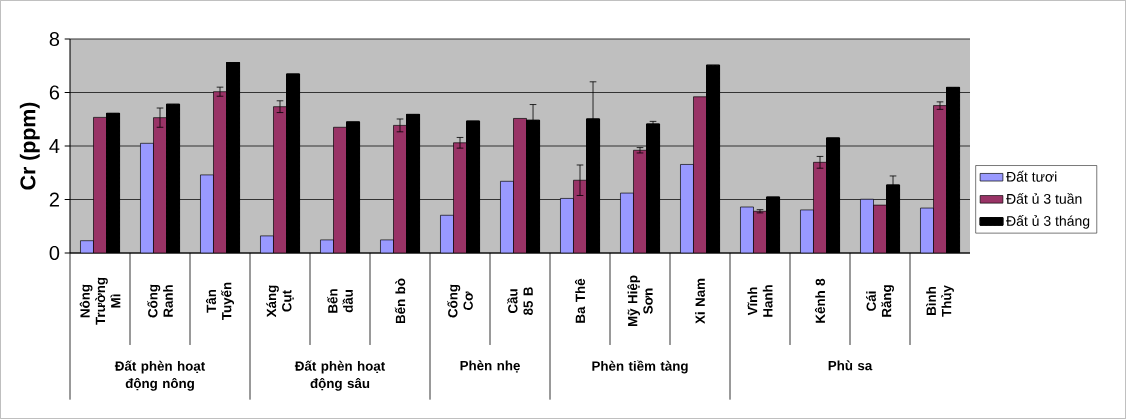 This screenshot has width=1126, height=419. What do you see at coordinates (940, 301) in the screenshot?
I see `x-tick-label: Bình Thủy` at bounding box center [940, 301].